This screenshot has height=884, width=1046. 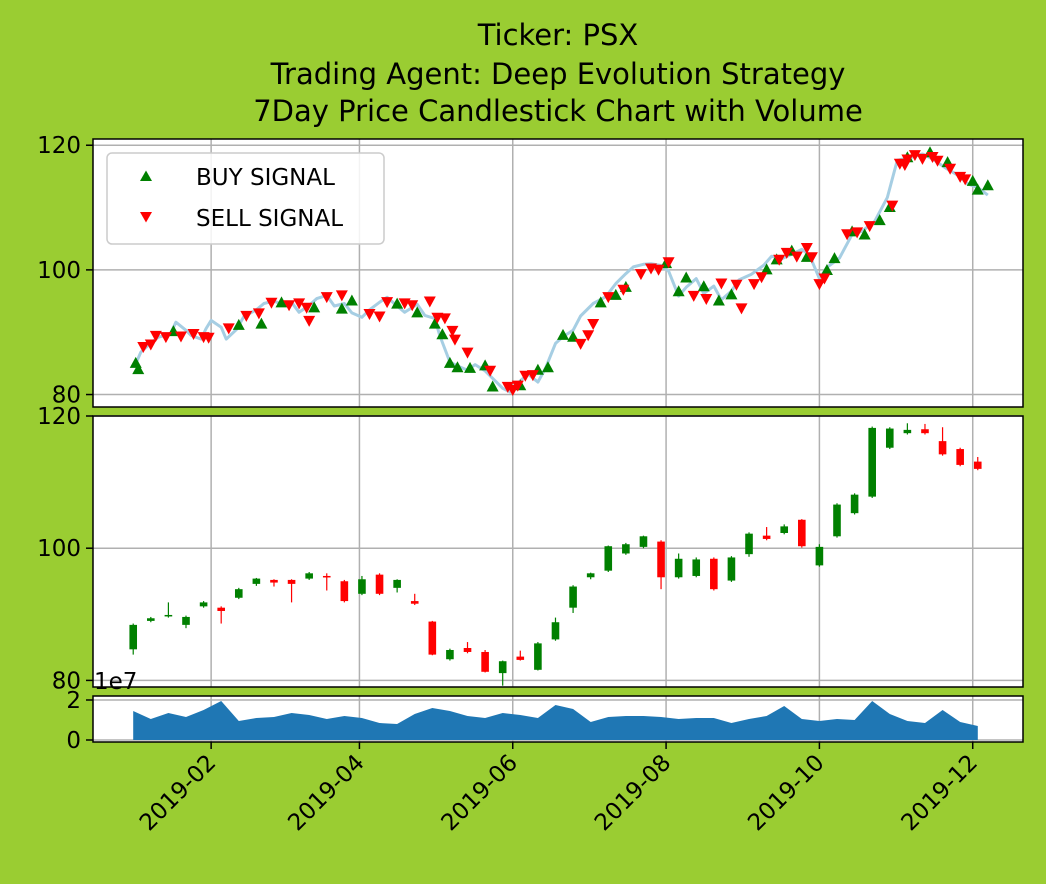 I want to click on price-y-ticks: 80 100 120, so click(x=65, y=271).